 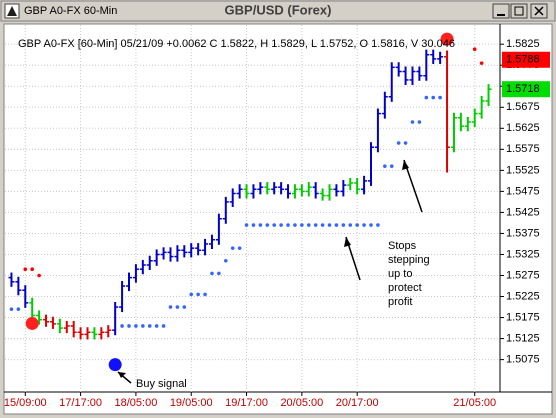 What do you see at coordinates (400, 274) in the screenshot?
I see `annotation: up to` at bounding box center [400, 274].